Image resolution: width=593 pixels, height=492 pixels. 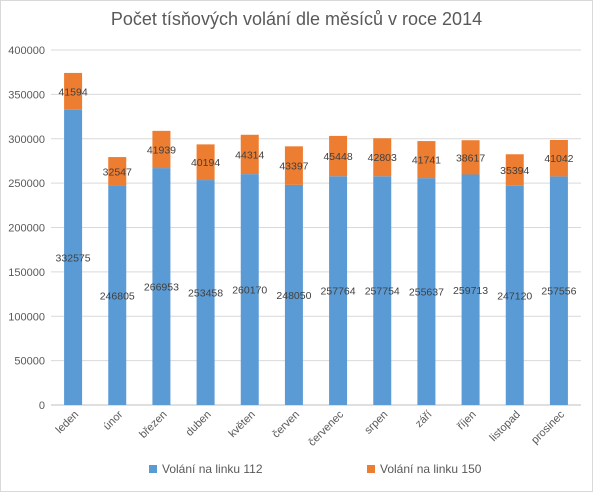 I want to click on data-label: 253458, so click(x=205, y=294).